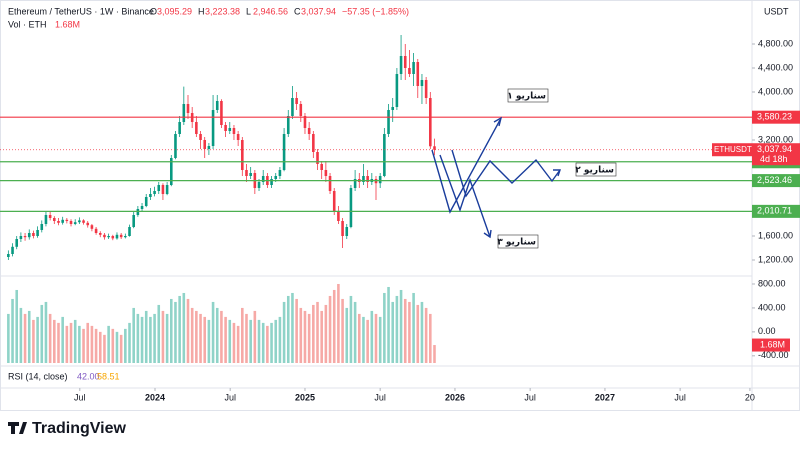  Describe the element at coordinates (17, 428) in the screenshot. I see `logo-mark` at that location.